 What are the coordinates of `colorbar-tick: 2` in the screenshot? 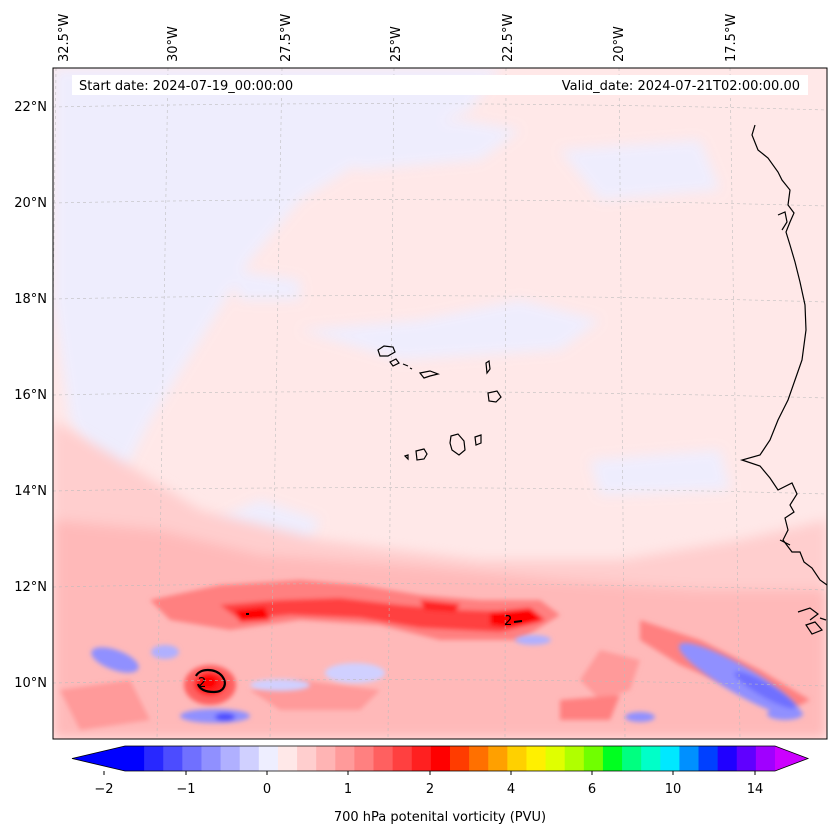 It's located at (430, 789).